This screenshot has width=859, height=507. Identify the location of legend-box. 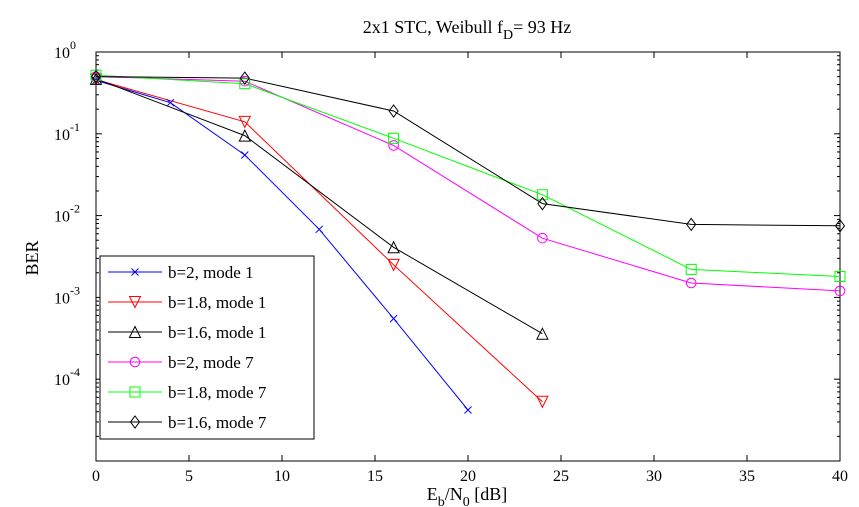
(207, 347).